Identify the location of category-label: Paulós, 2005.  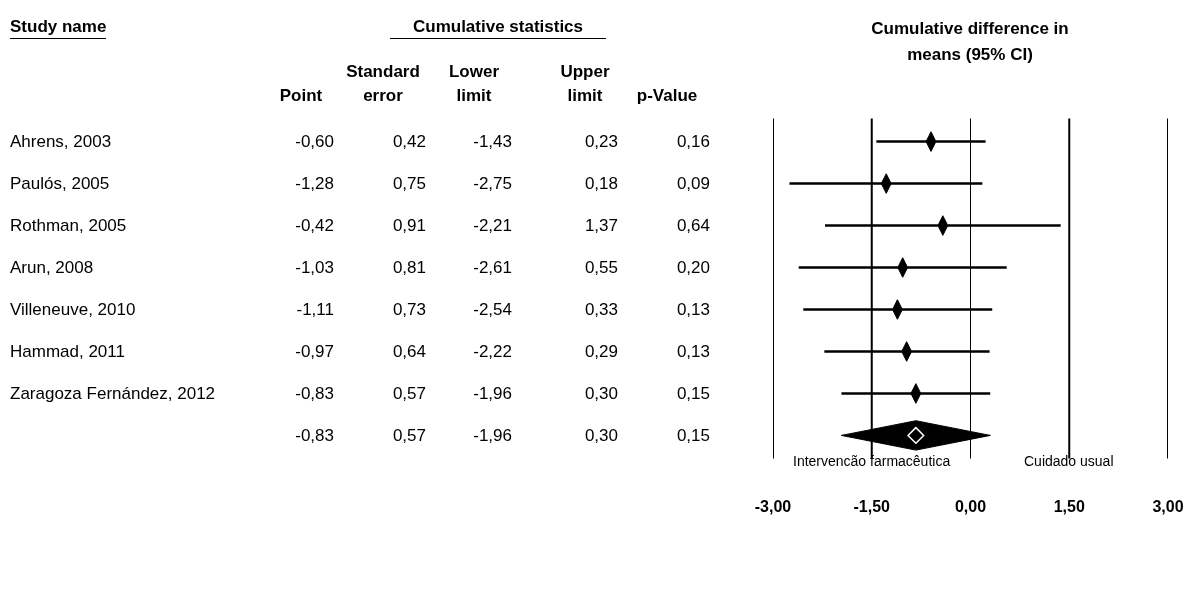
(60, 183).